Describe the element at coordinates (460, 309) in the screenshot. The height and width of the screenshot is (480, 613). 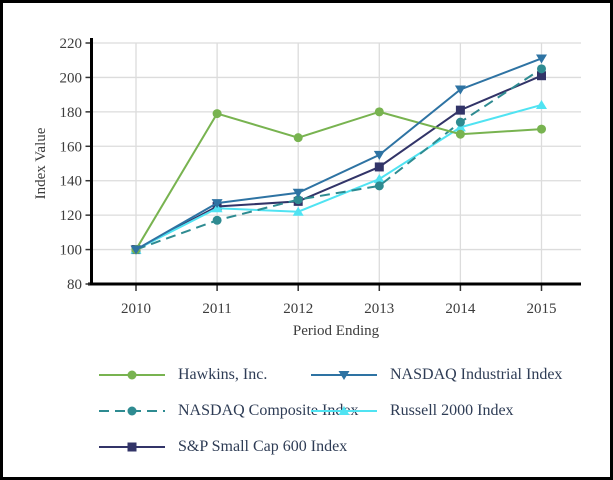
I see `x-tick-label: 2014` at that location.